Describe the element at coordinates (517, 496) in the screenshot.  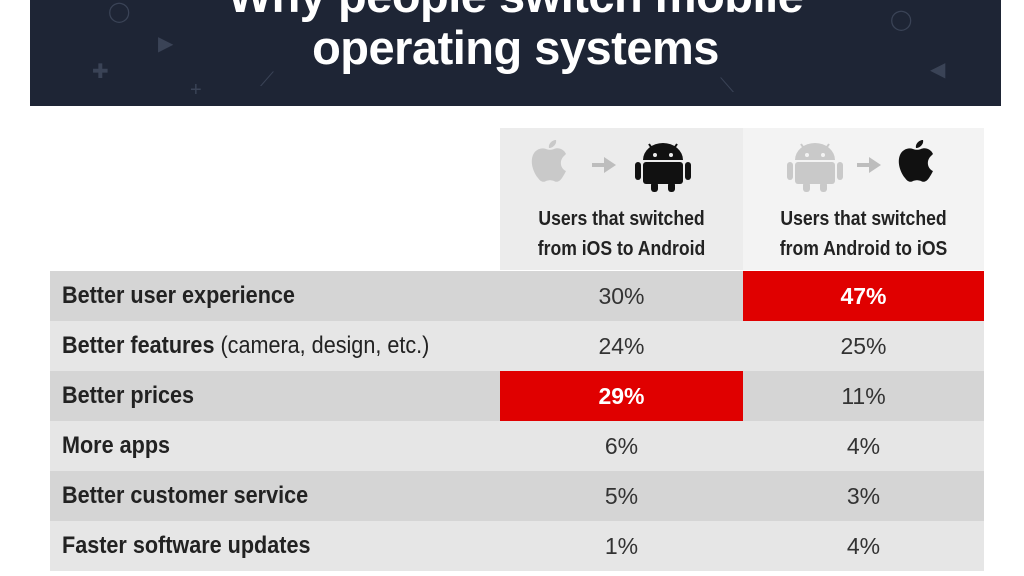
I see `table-row: Better customer service 5% 3%` at that location.